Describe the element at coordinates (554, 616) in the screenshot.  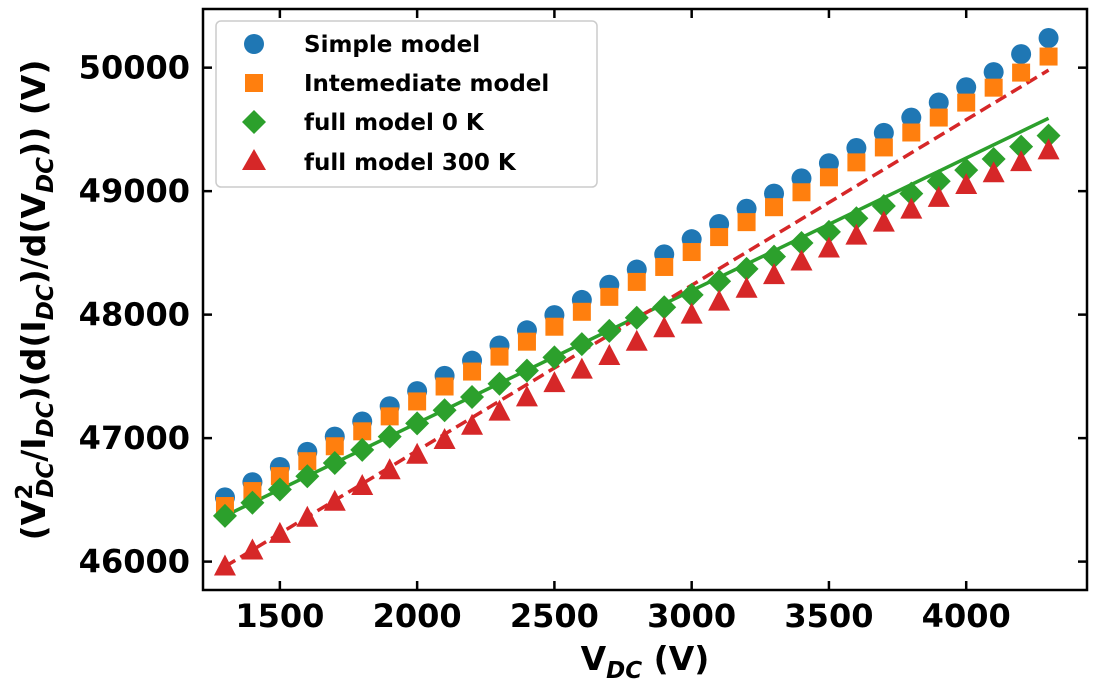
I see `x-tick-label: 2500` at that location.